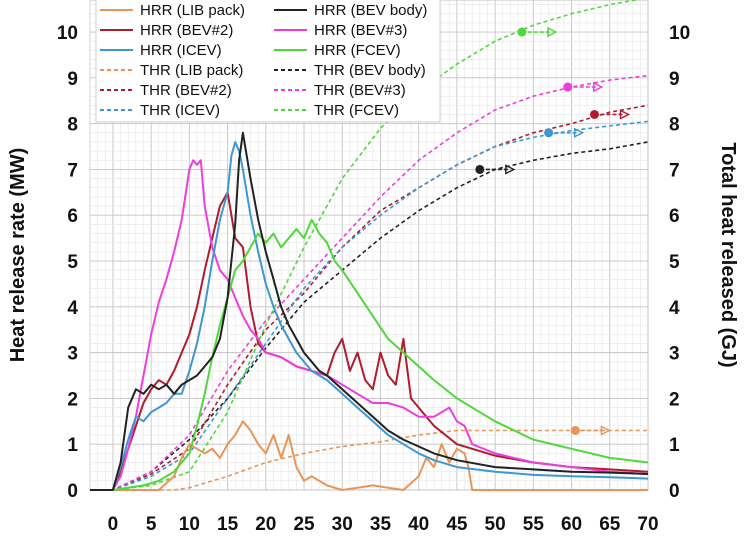 This screenshot has width=750, height=536. What do you see at coordinates (72, 308) in the screenshot?
I see `y-tick-label-left: 4` at bounding box center [72, 308].